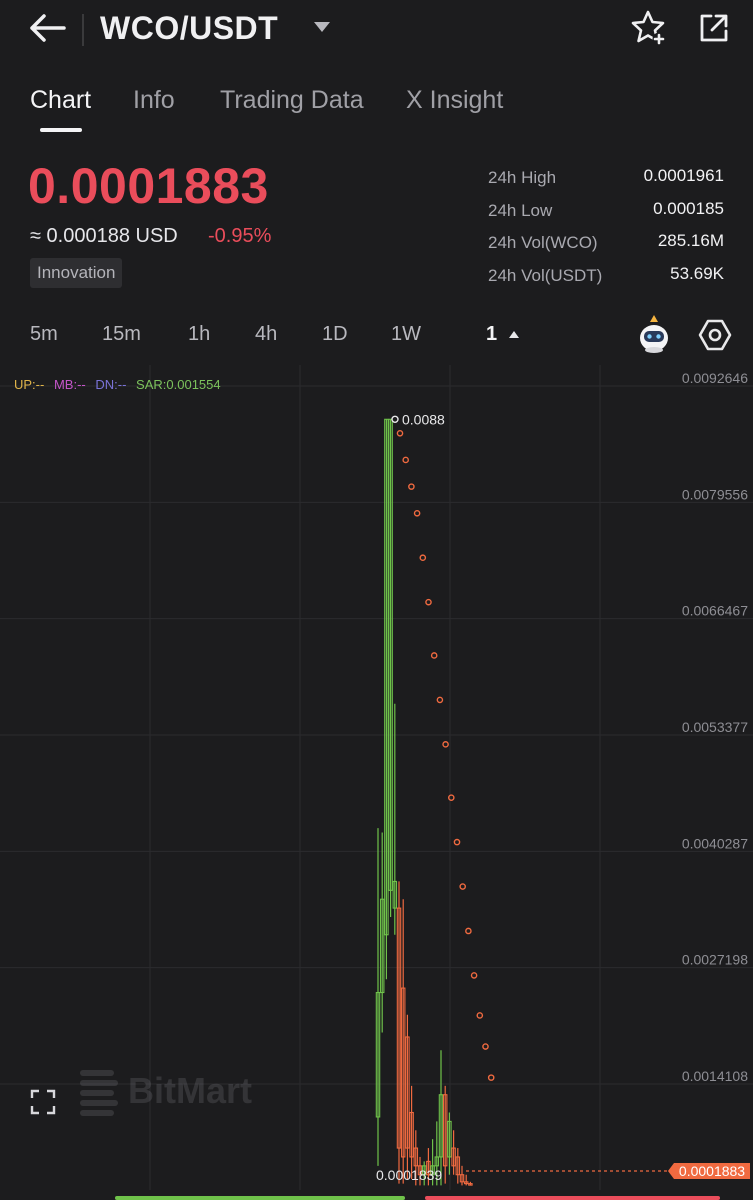 The height and width of the screenshot is (1200, 753). Describe the element at coordinates (76, 273) in the screenshot. I see `innovation-tag: Innovation` at that location.